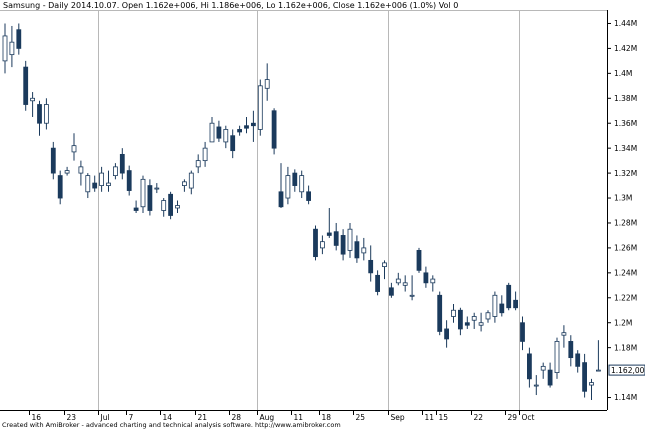  I want to click on last-price-label: 1.162,000, so click(628, 370).